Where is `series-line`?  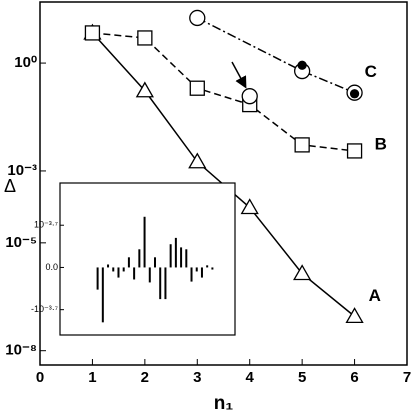
series-line is located at coordinates (275, 55).